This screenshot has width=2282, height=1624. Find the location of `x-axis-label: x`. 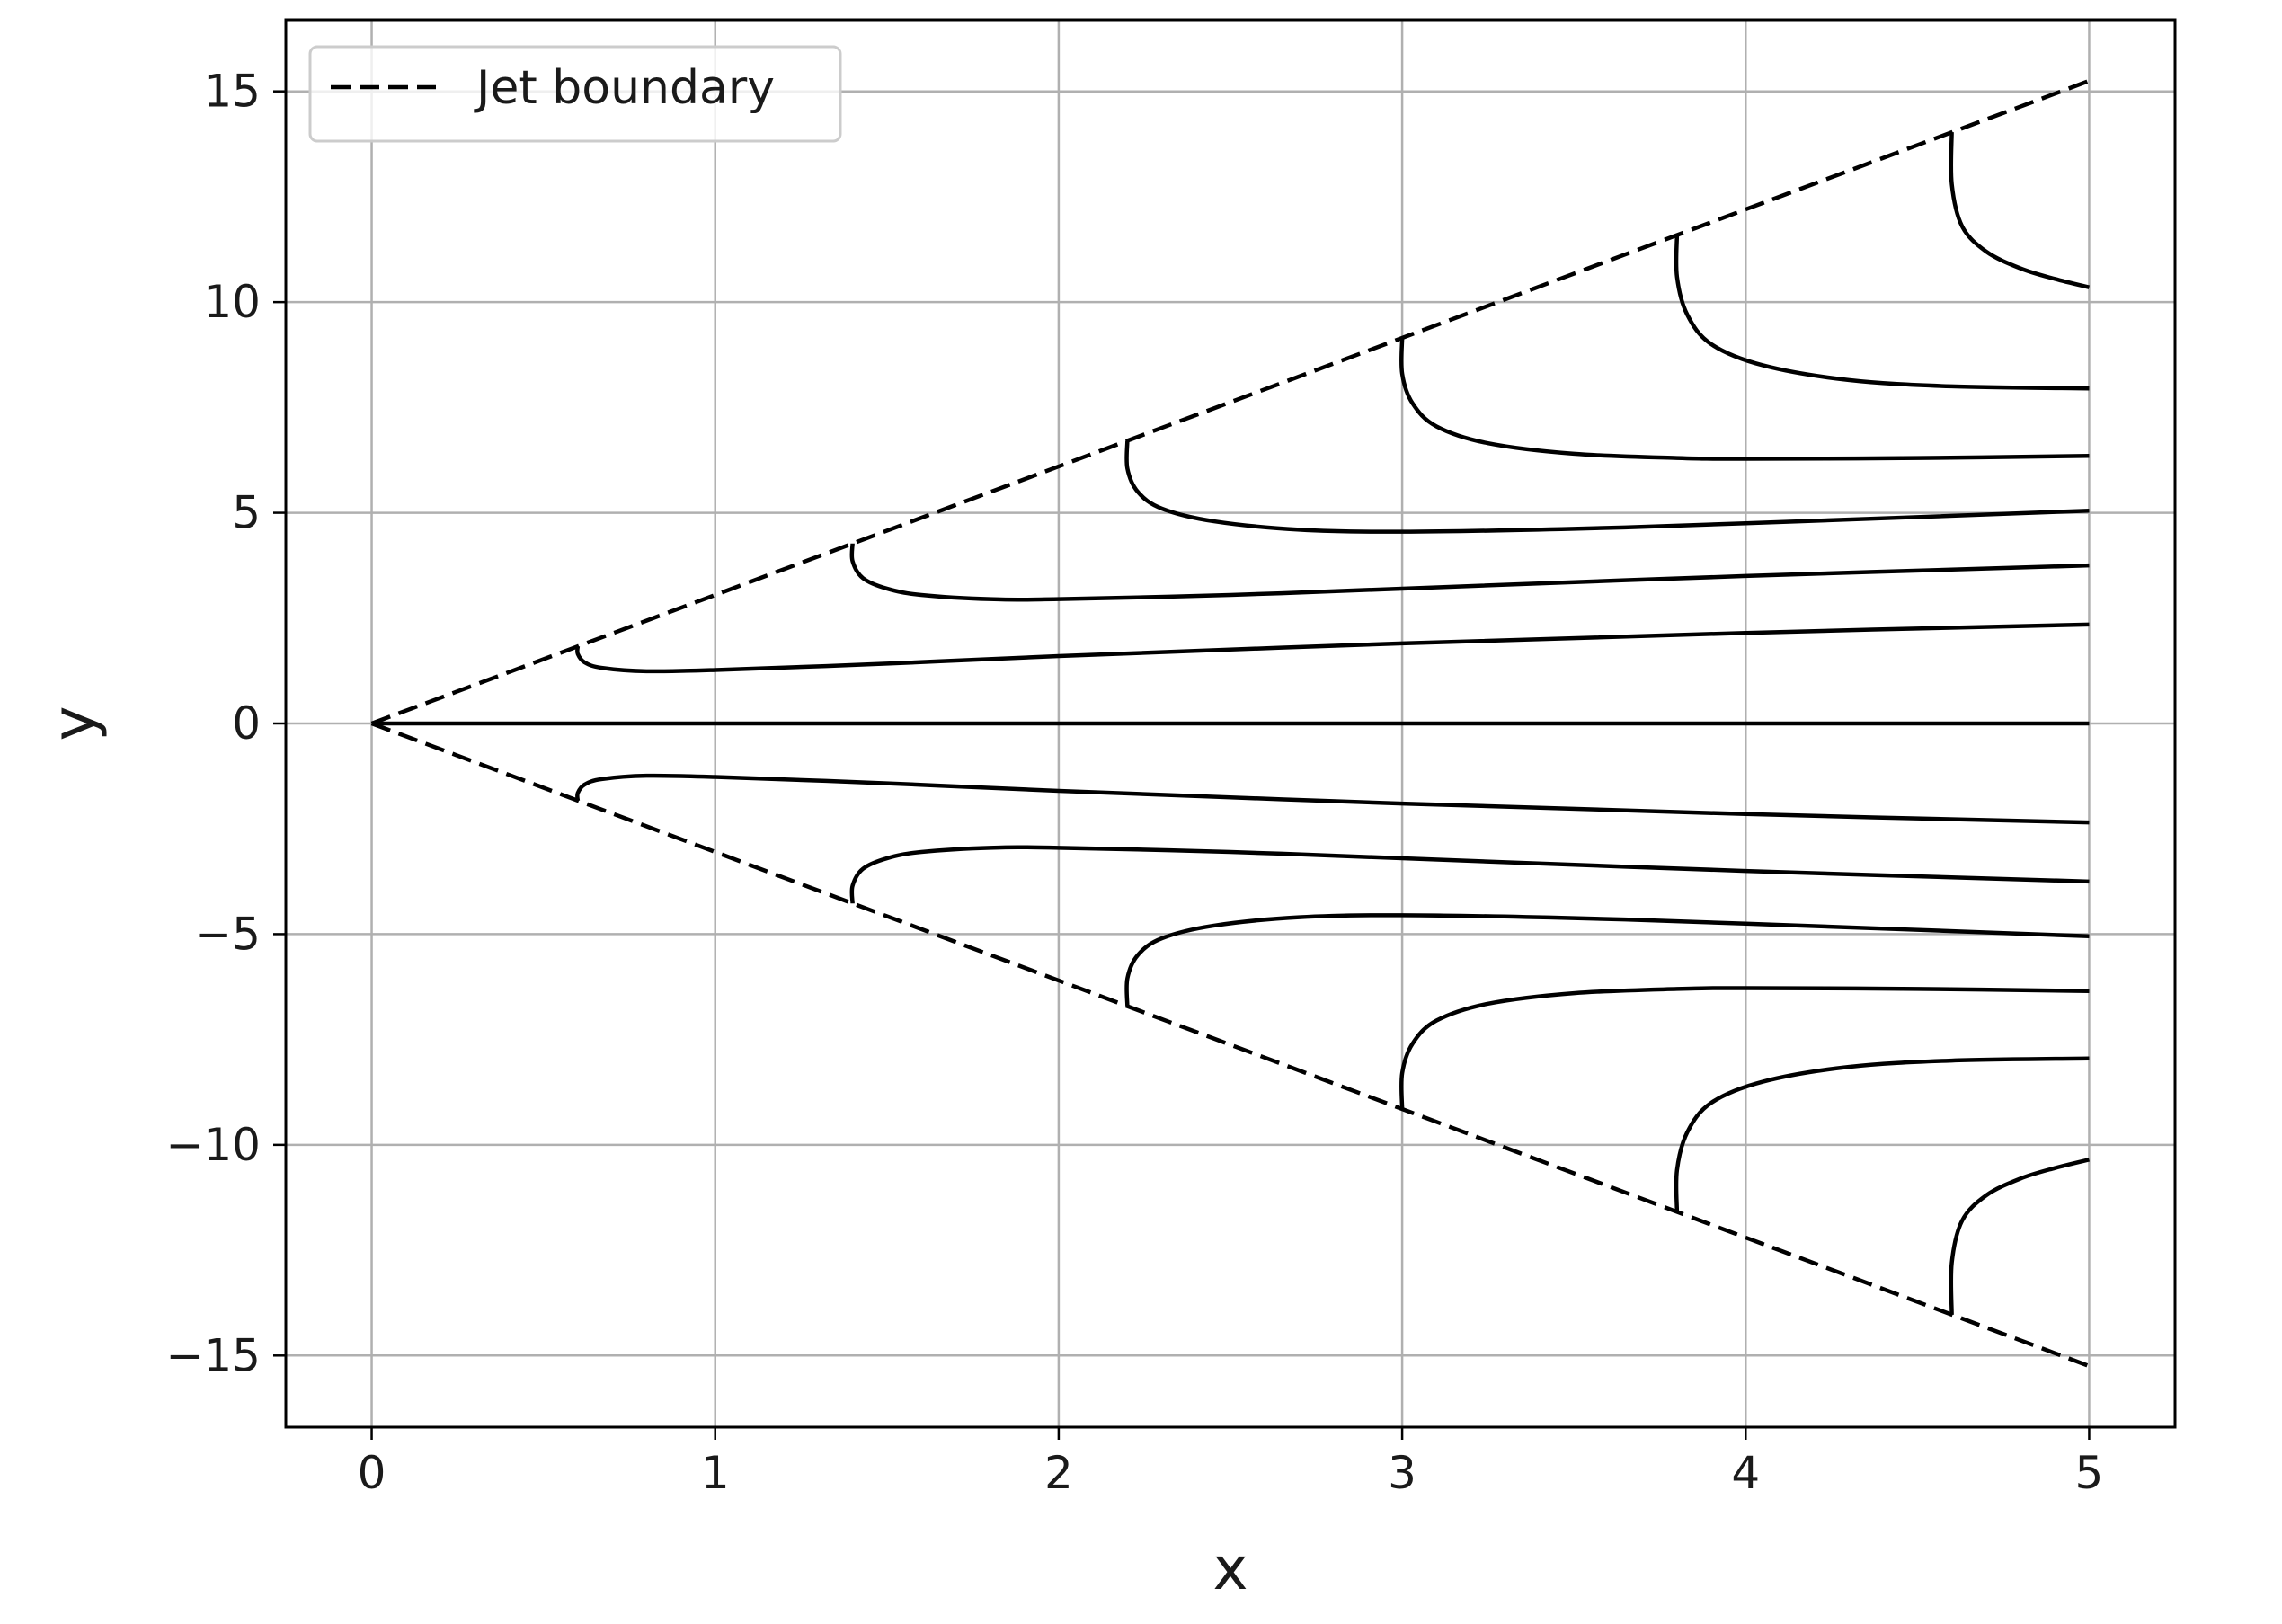

x-axis-label: x is located at coordinates (1230, 1568).